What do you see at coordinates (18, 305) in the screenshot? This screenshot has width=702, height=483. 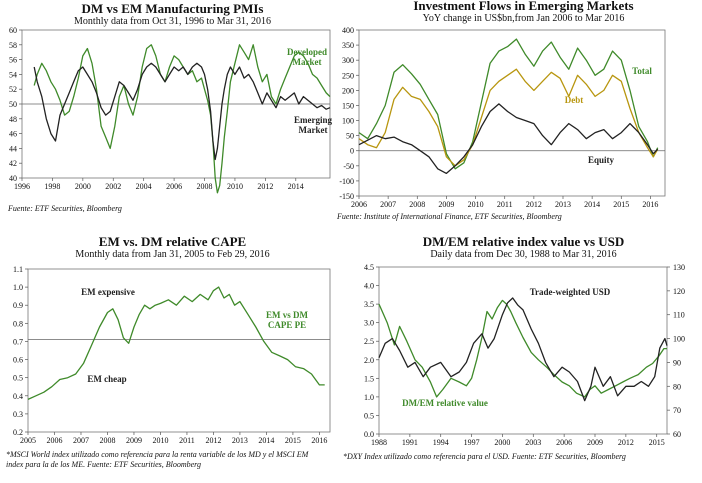 I see `y-tick-label: 0.9` at bounding box center [18, 305].